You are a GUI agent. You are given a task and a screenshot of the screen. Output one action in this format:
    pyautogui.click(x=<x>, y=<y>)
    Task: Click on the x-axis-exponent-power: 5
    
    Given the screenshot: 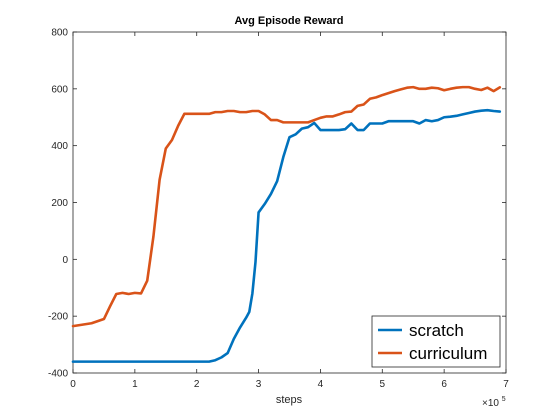 What is the action you would take?
    pyautogui.click(x=504, y=399)
    